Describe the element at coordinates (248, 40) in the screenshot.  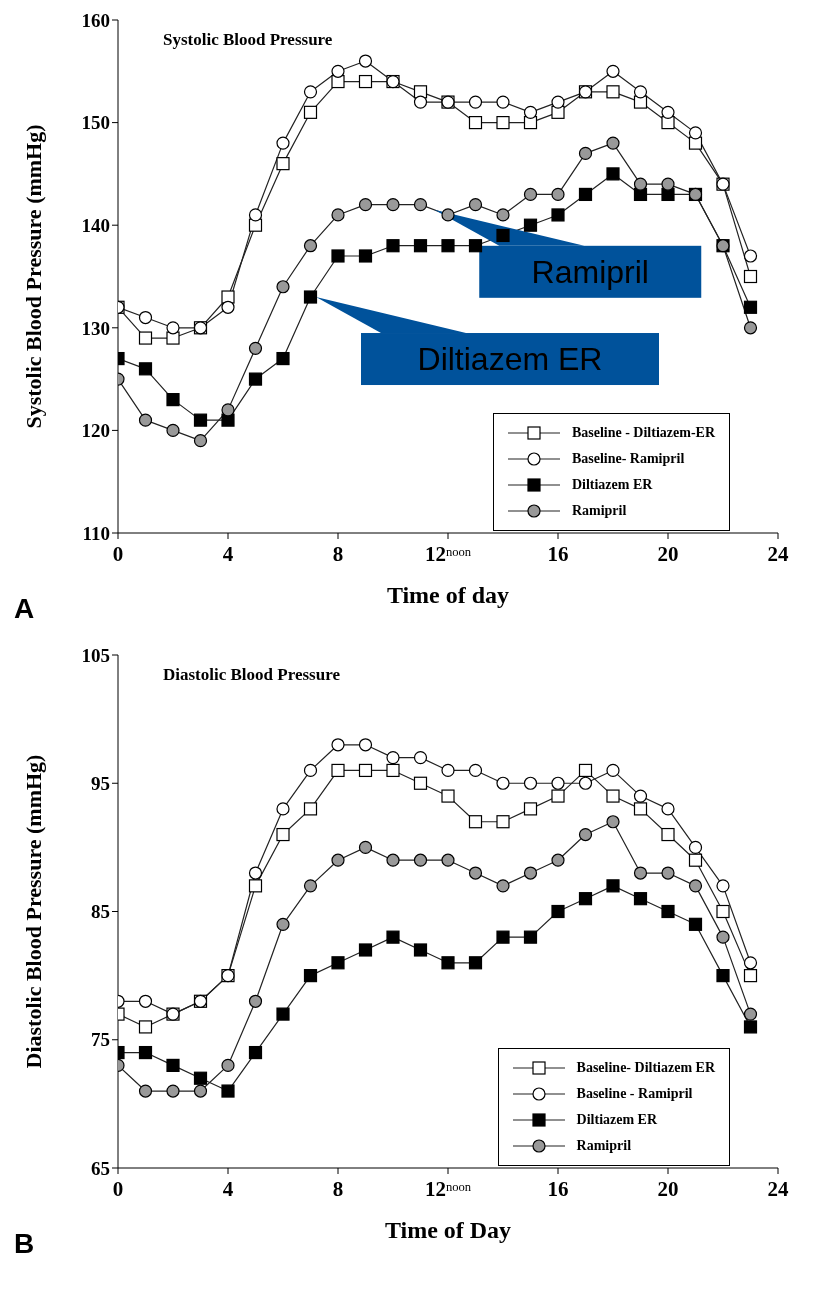
I see `text: Systolic Blood Pressure` at that location.